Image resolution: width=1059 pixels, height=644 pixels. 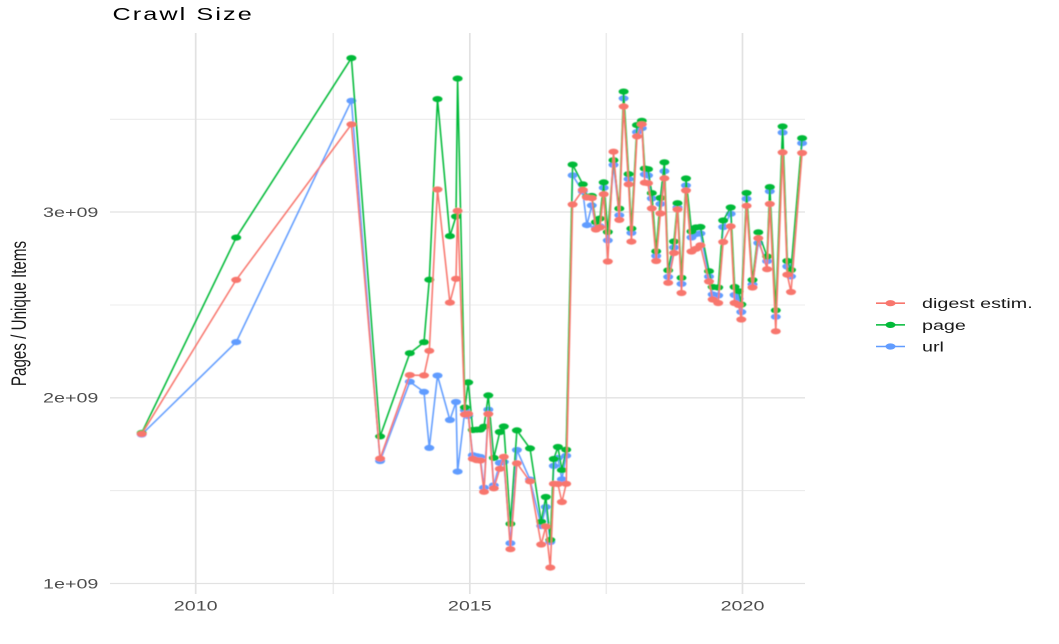 I want to click on svg-text: 2020, so click(x=743, y=605).